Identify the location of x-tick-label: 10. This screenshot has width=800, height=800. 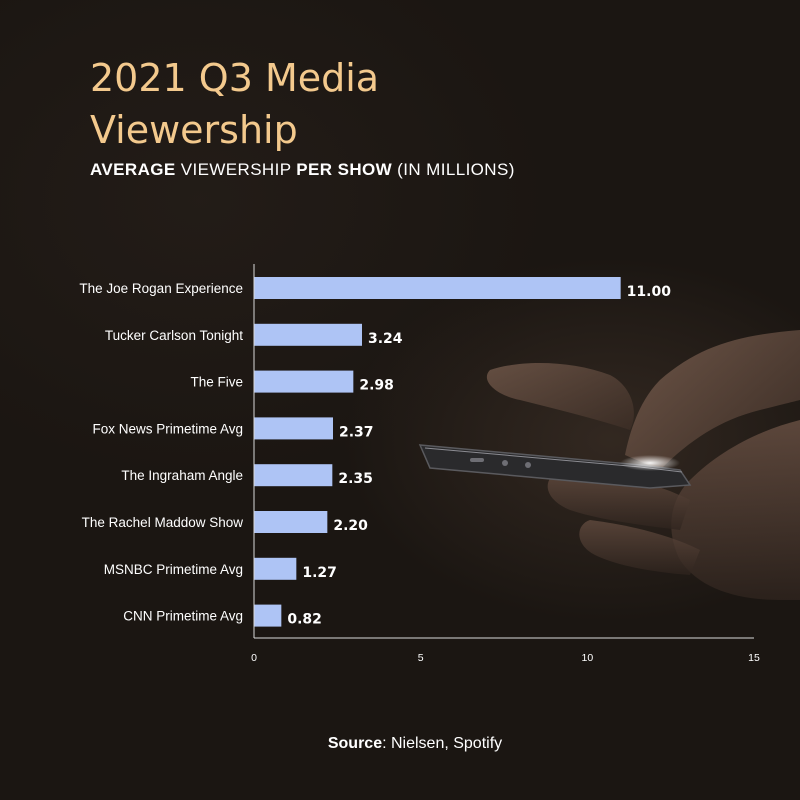
(587, 658).